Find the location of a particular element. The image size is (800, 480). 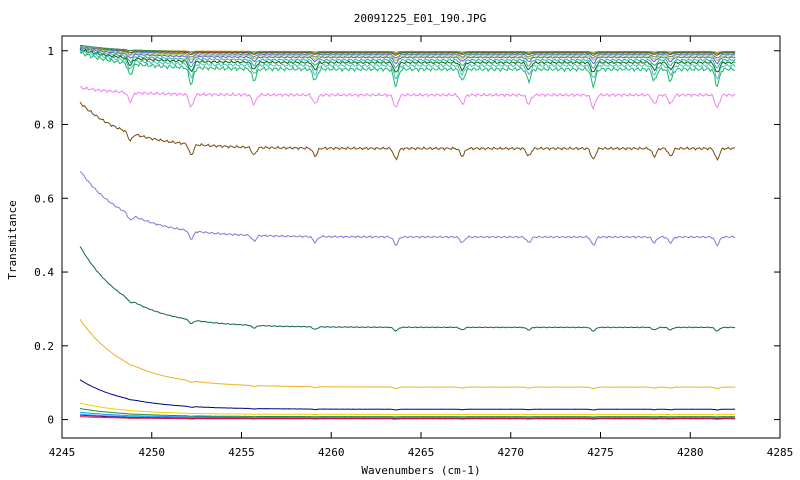

x-tick-label: 4280 is located at coordinates (690, 452).